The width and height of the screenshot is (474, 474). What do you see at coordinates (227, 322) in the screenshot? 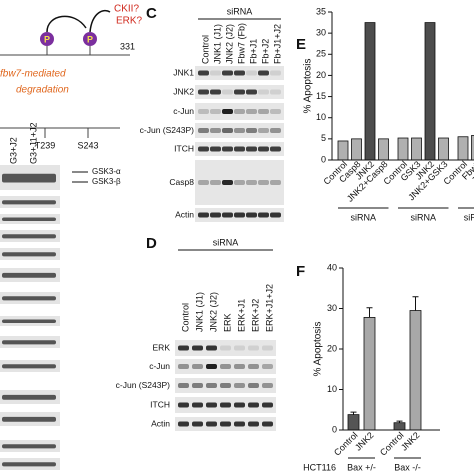
I see `lane-label: ERK` at bounding box center [227, 322].